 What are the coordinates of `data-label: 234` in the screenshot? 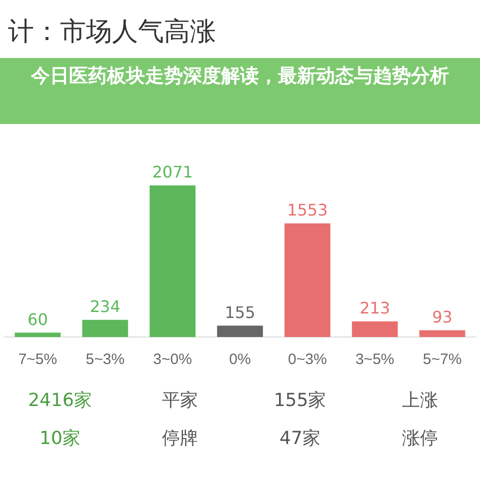 It's located at (105, 306).